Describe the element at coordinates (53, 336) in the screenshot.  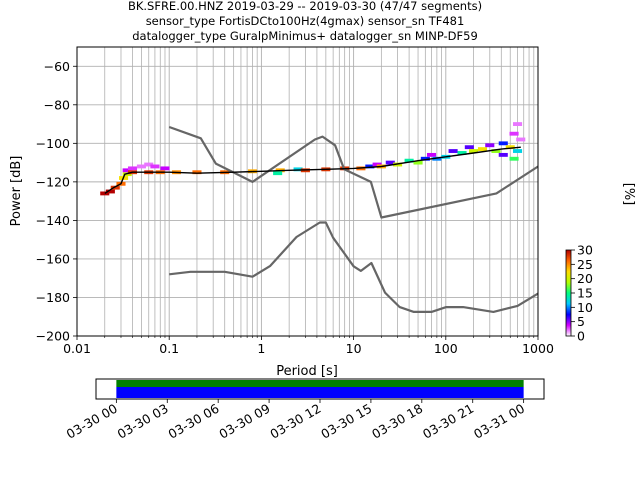
I see `y-tick-label: −200` at that location.